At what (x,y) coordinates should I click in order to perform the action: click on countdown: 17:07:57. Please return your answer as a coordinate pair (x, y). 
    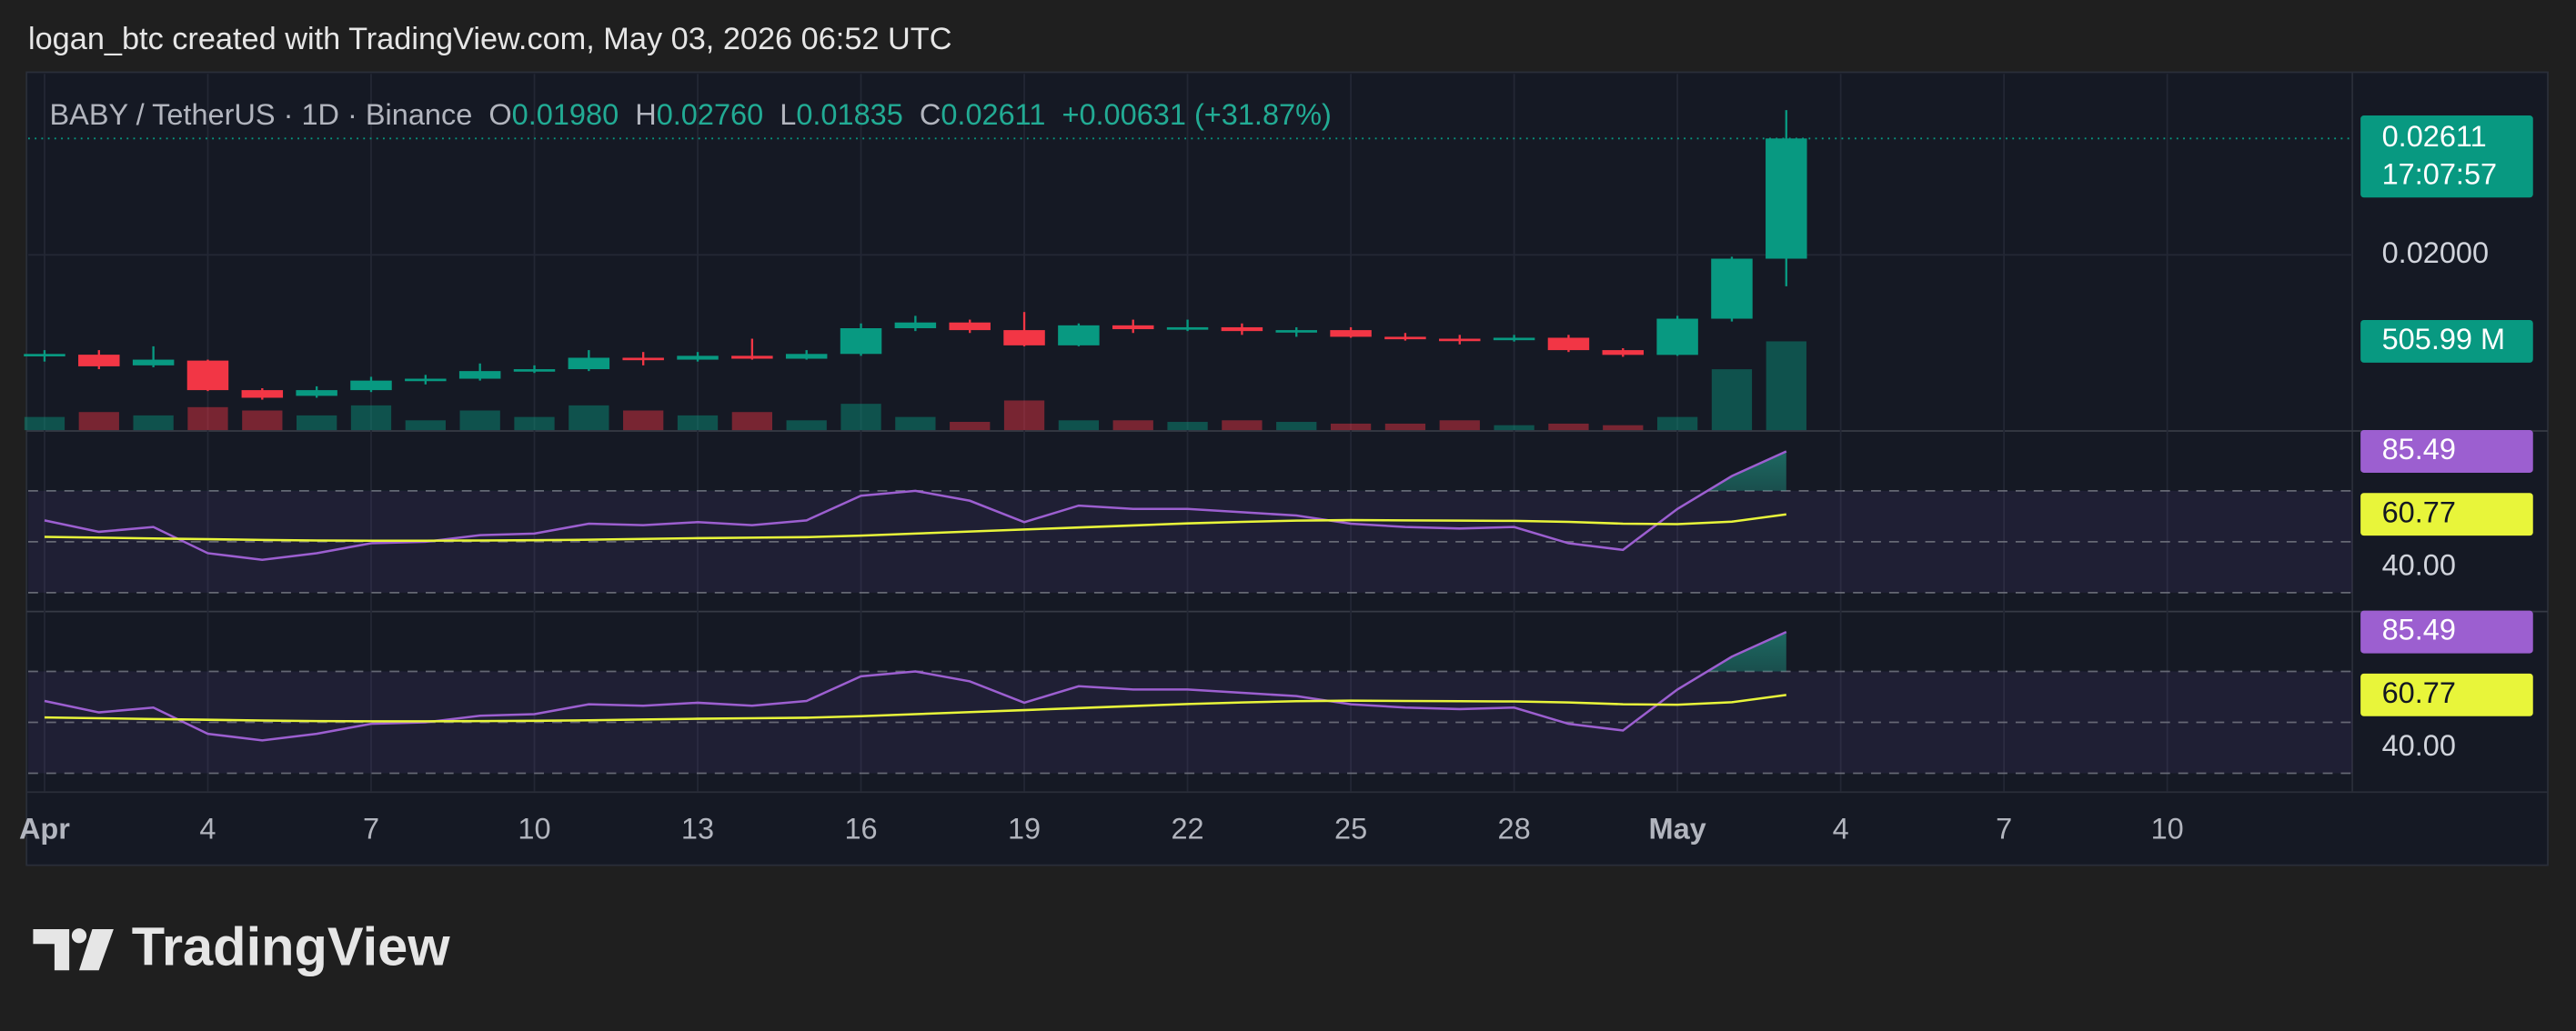
    Looking at the image, I should click on (2440, 174).